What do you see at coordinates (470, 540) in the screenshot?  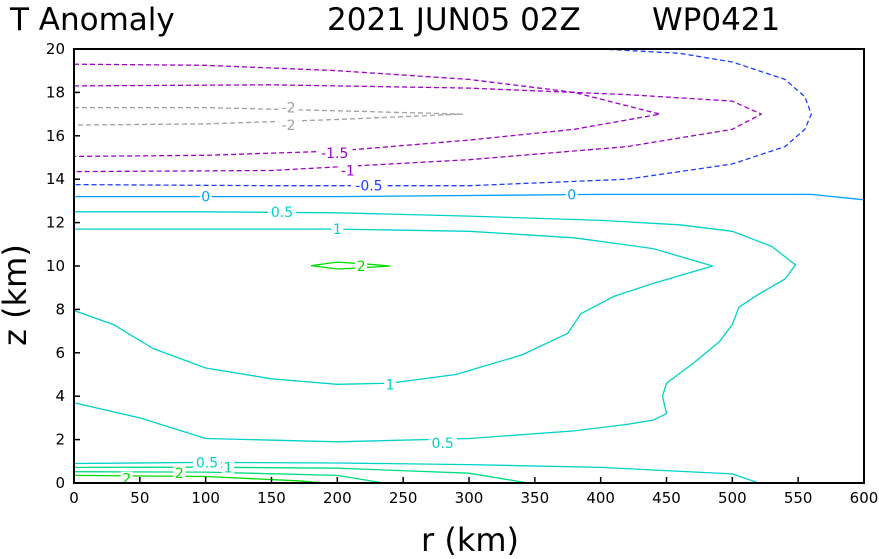 I see `x-axis-label: r (km)` at bounding box center [470, 540].